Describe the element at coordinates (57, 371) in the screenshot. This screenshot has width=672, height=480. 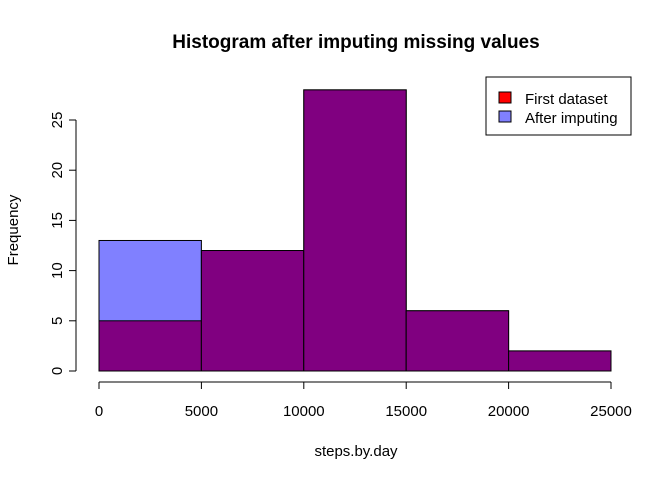
I see `y-tick-label: 0` at that location.